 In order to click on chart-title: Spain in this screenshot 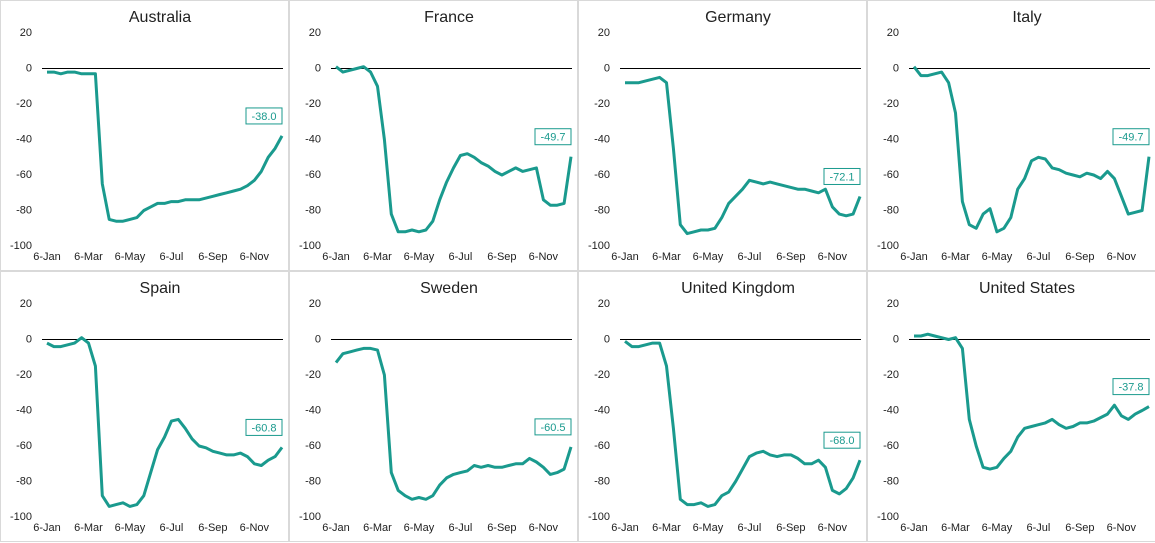, I will do `click(160, 288)`.